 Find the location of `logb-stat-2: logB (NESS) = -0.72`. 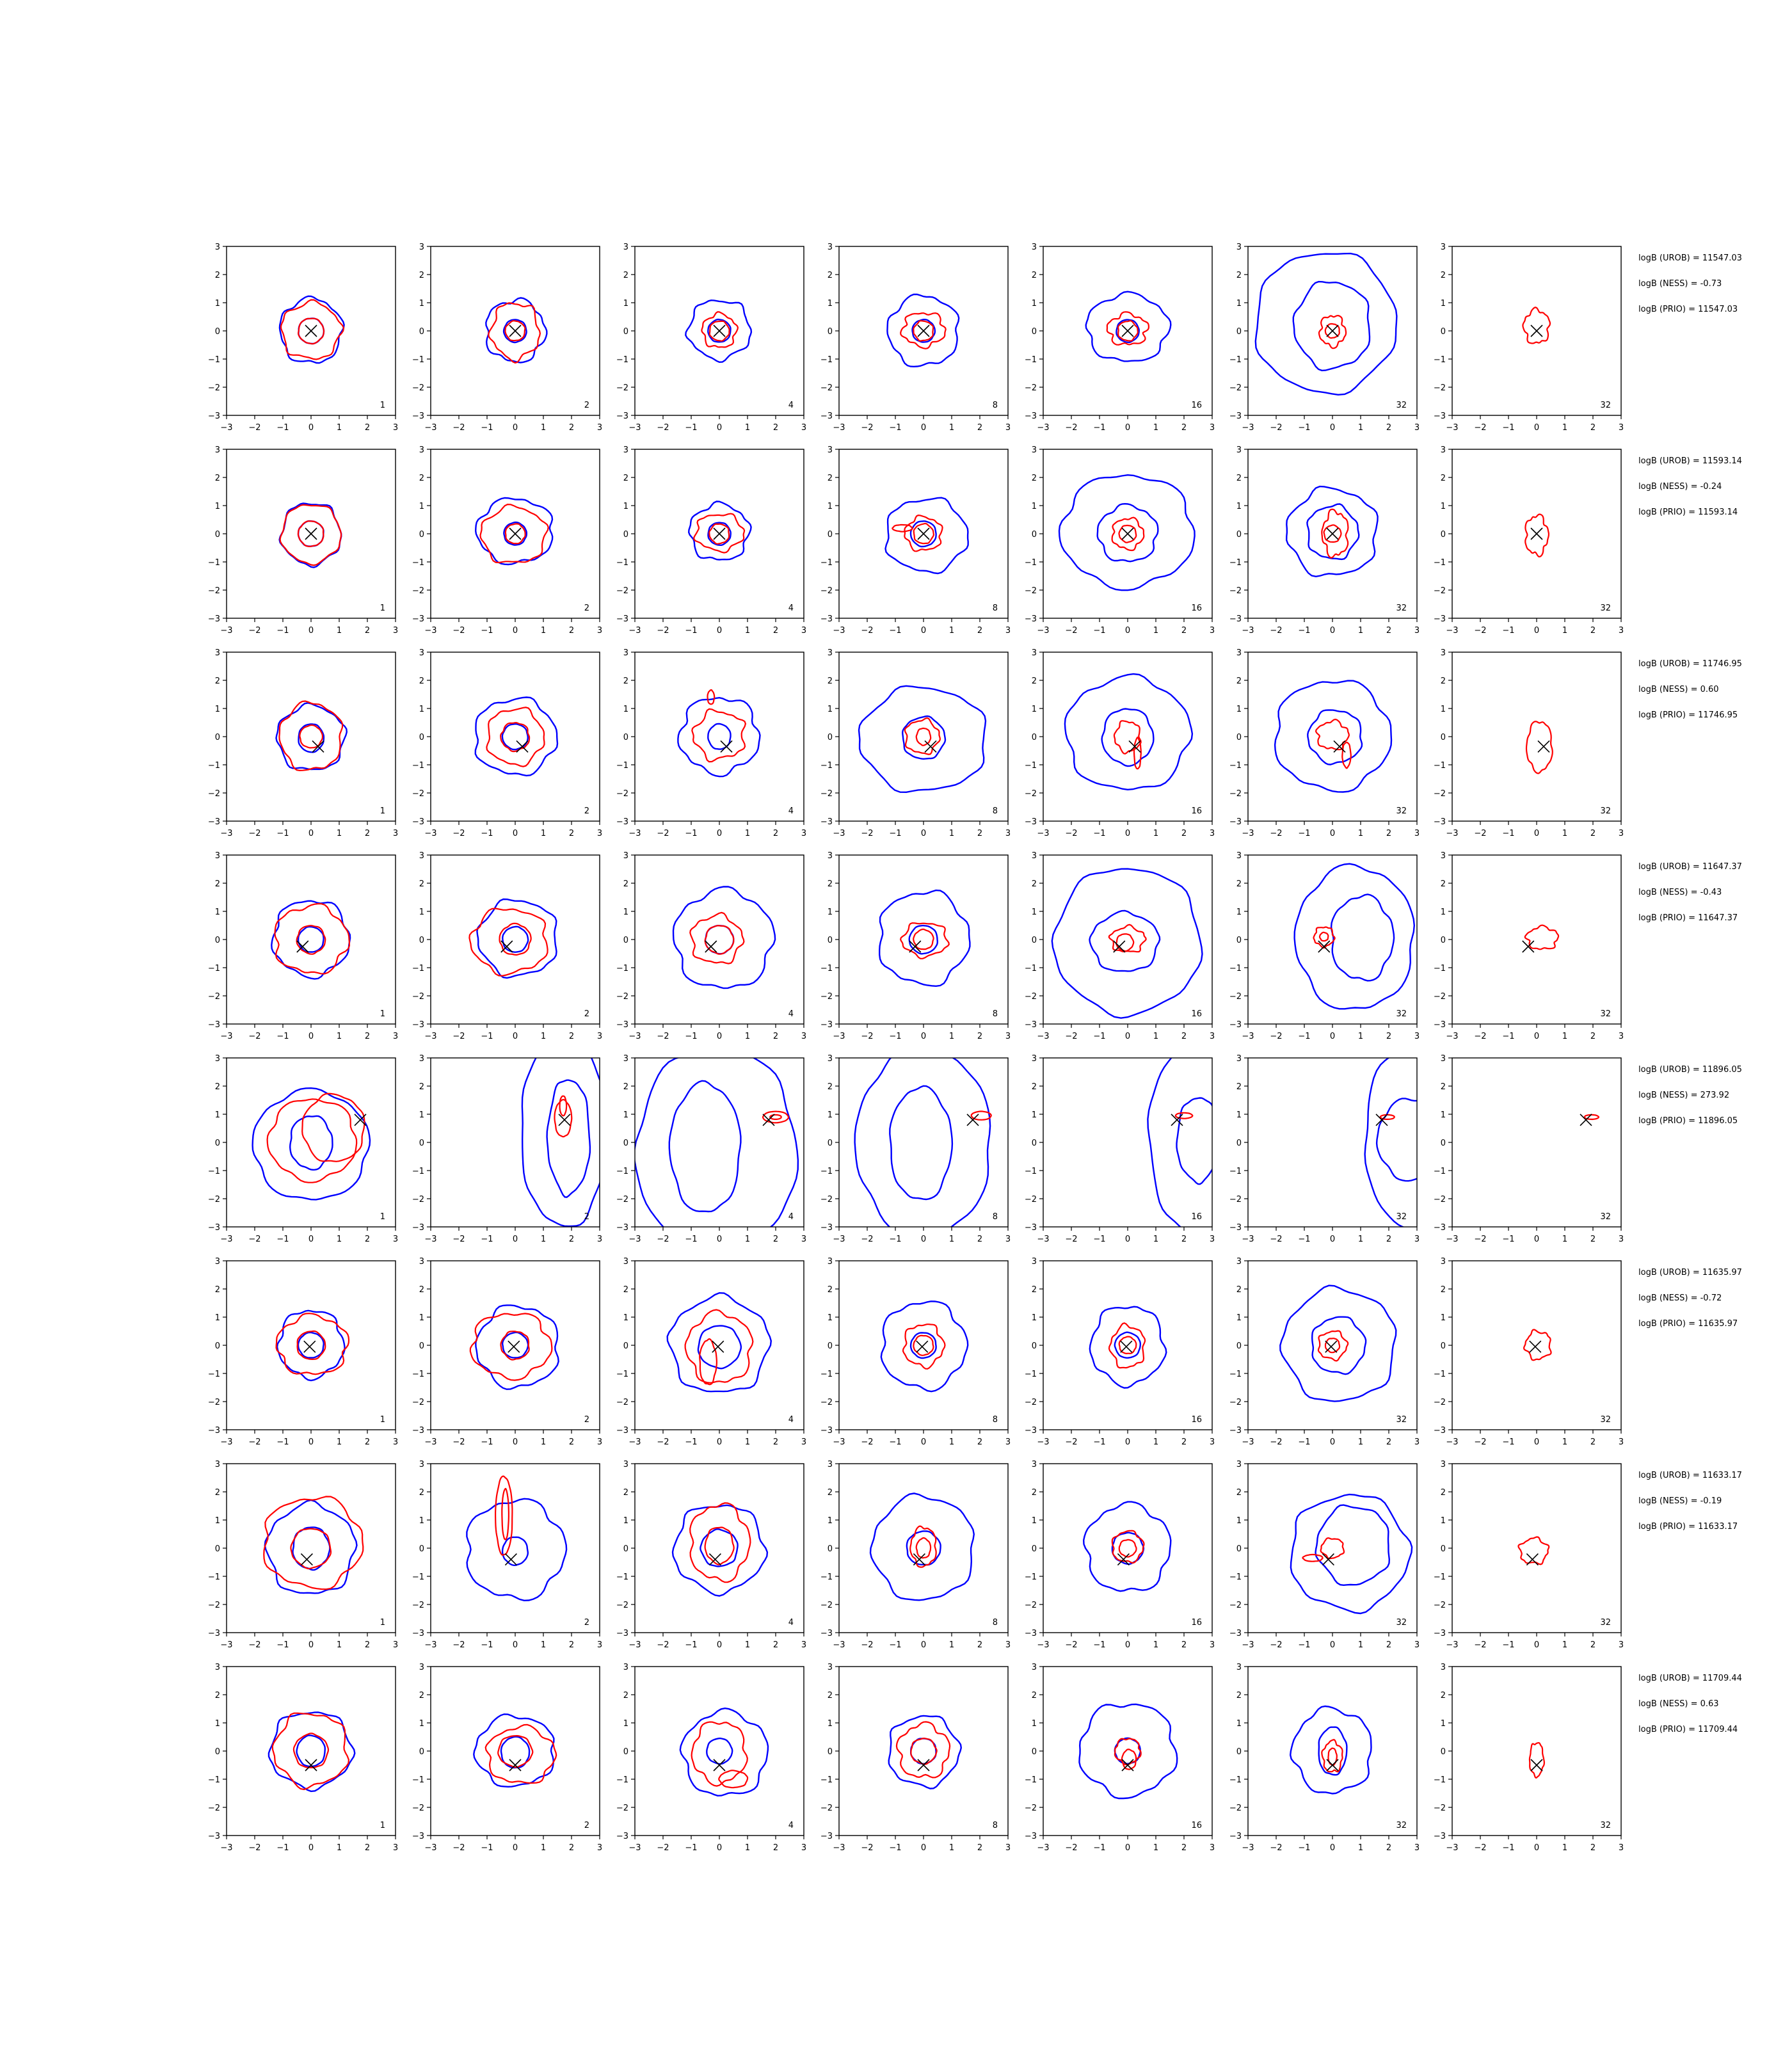

logb-stat-2: logB (NESS) = -0.72 is located at coordinates (1680, 1298).